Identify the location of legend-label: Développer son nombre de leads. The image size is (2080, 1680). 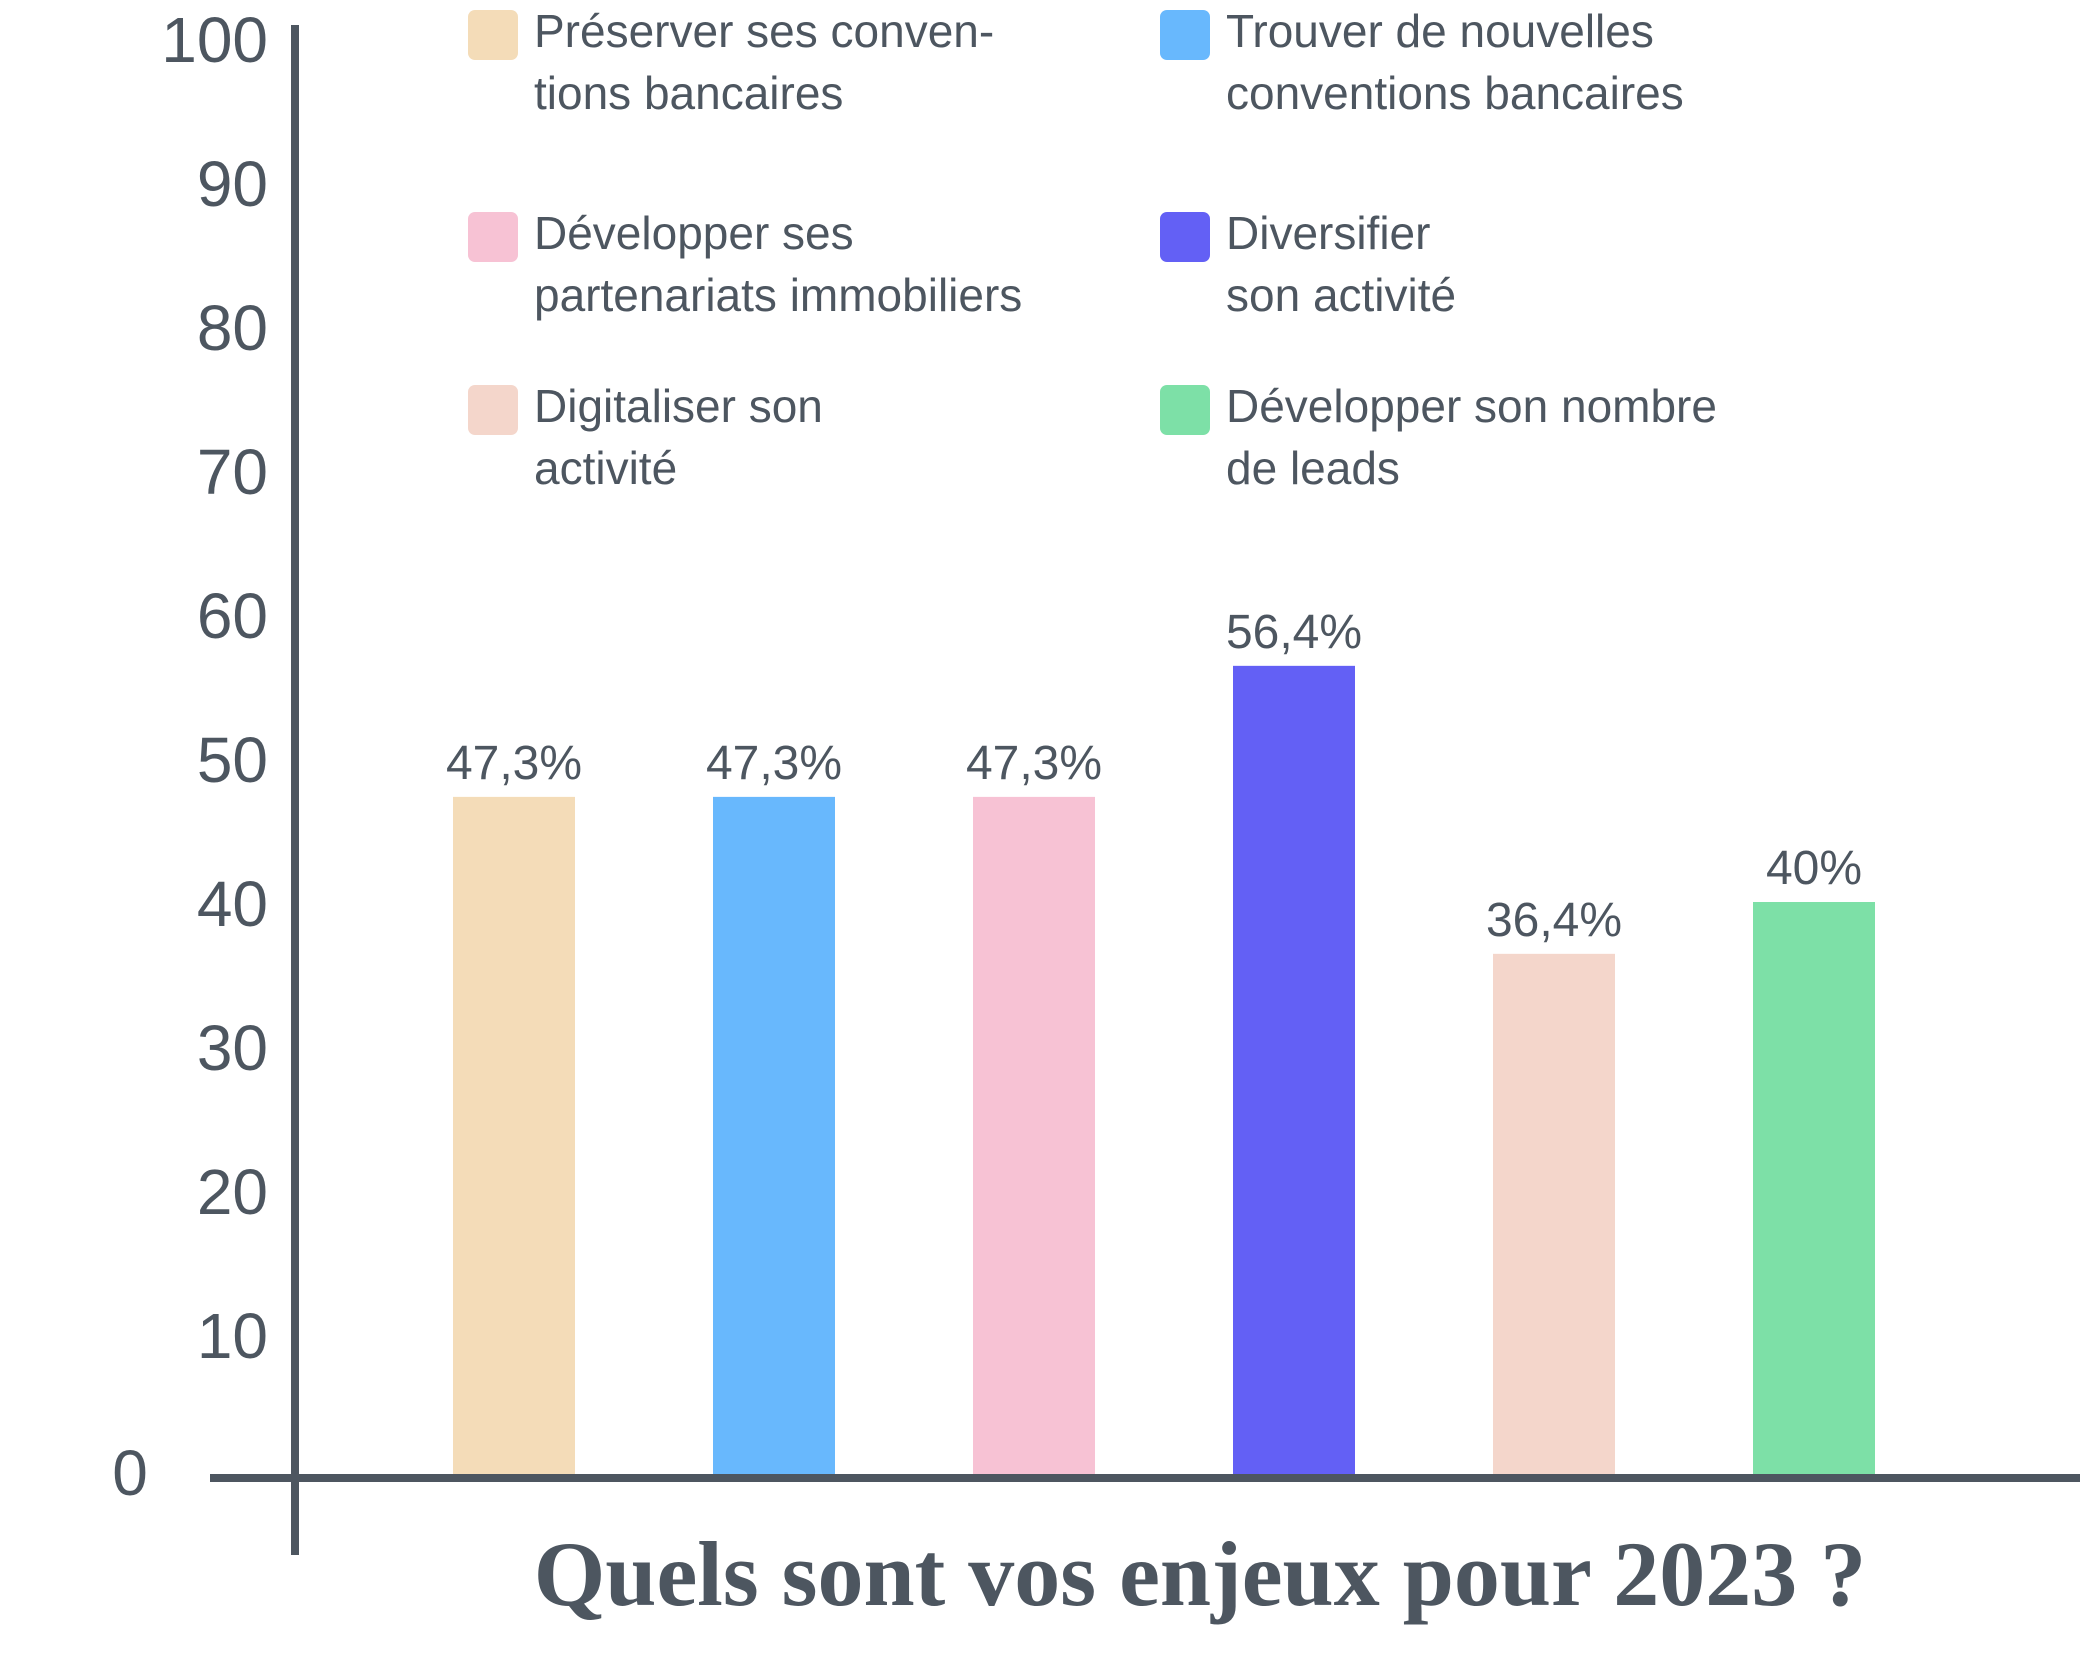
(1471, 437).